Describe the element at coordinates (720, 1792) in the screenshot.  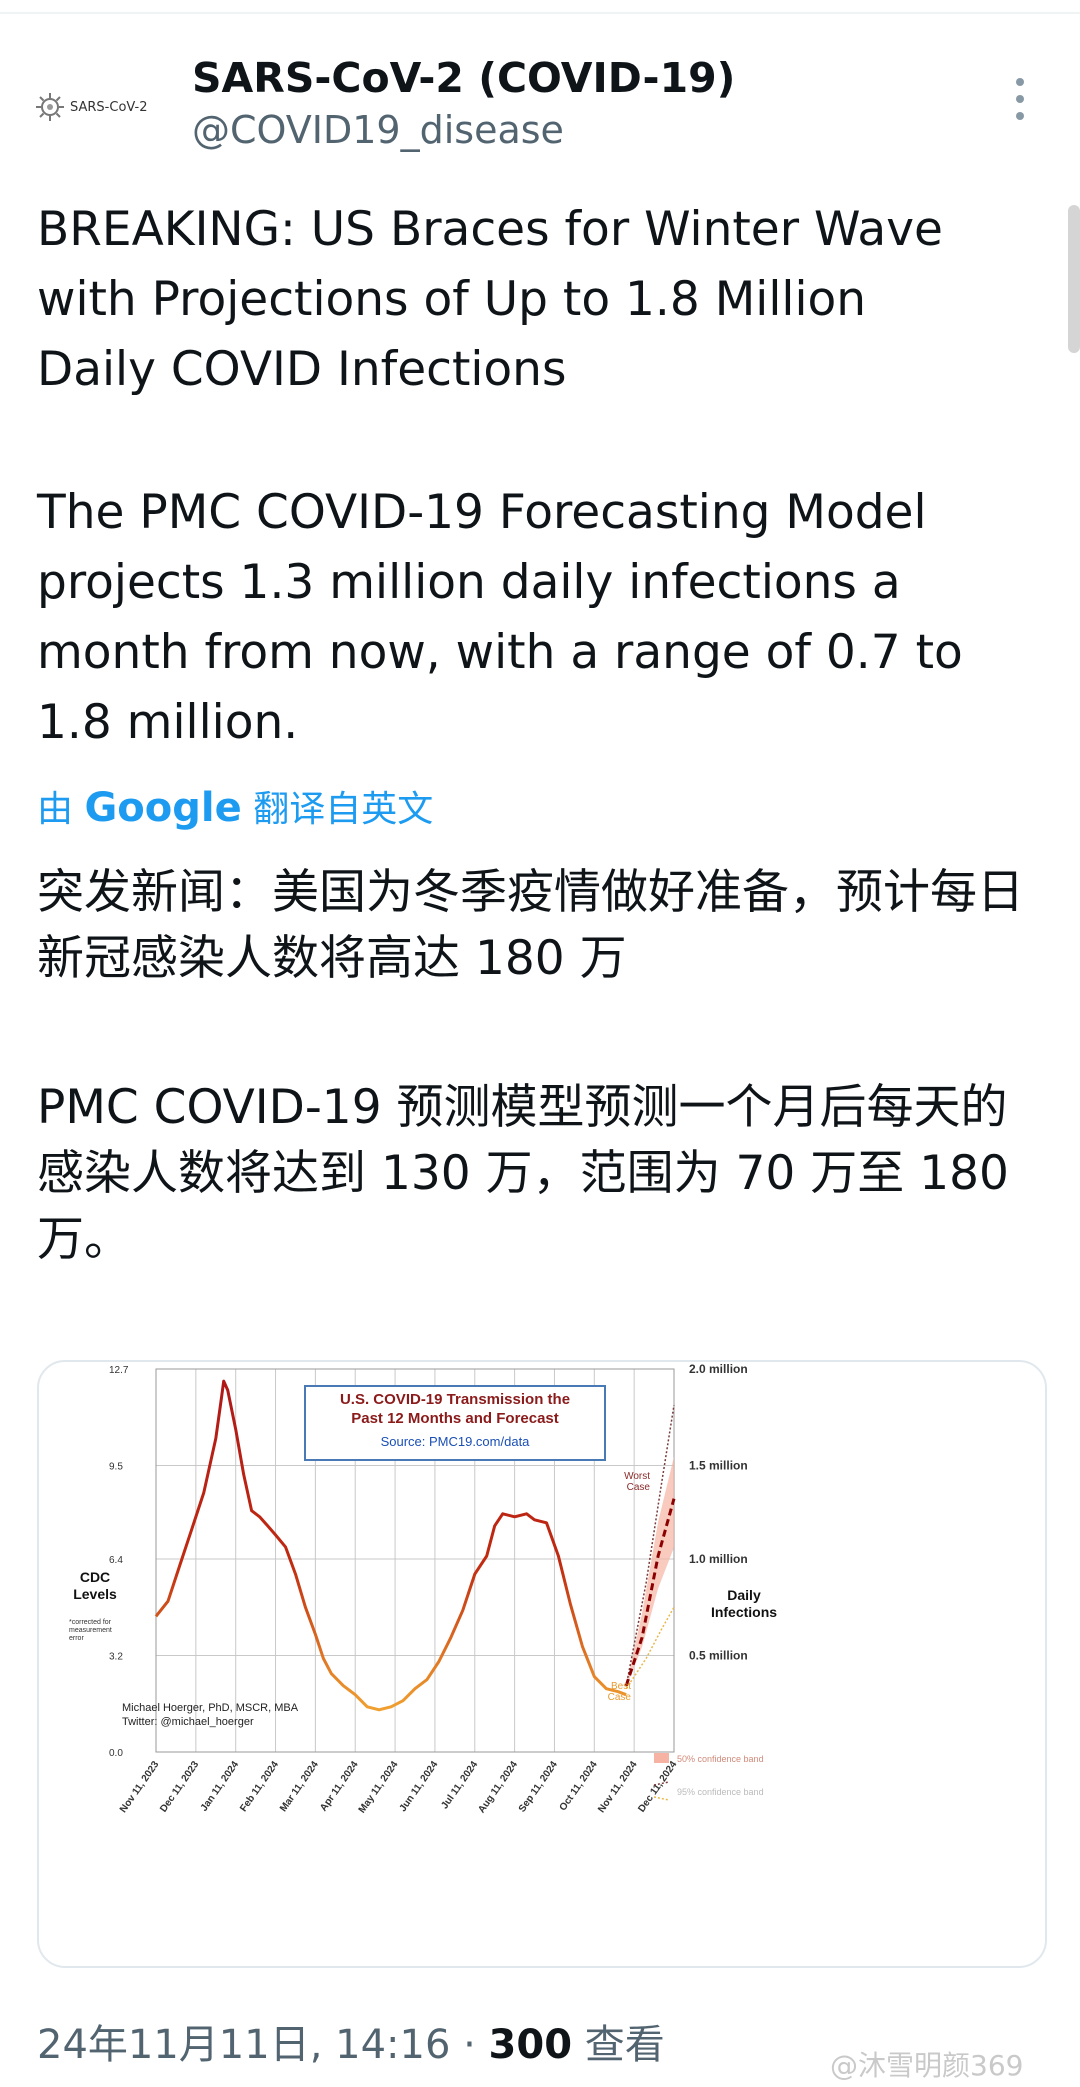
I see `legend-95-label: 95% confidence band` at that location.